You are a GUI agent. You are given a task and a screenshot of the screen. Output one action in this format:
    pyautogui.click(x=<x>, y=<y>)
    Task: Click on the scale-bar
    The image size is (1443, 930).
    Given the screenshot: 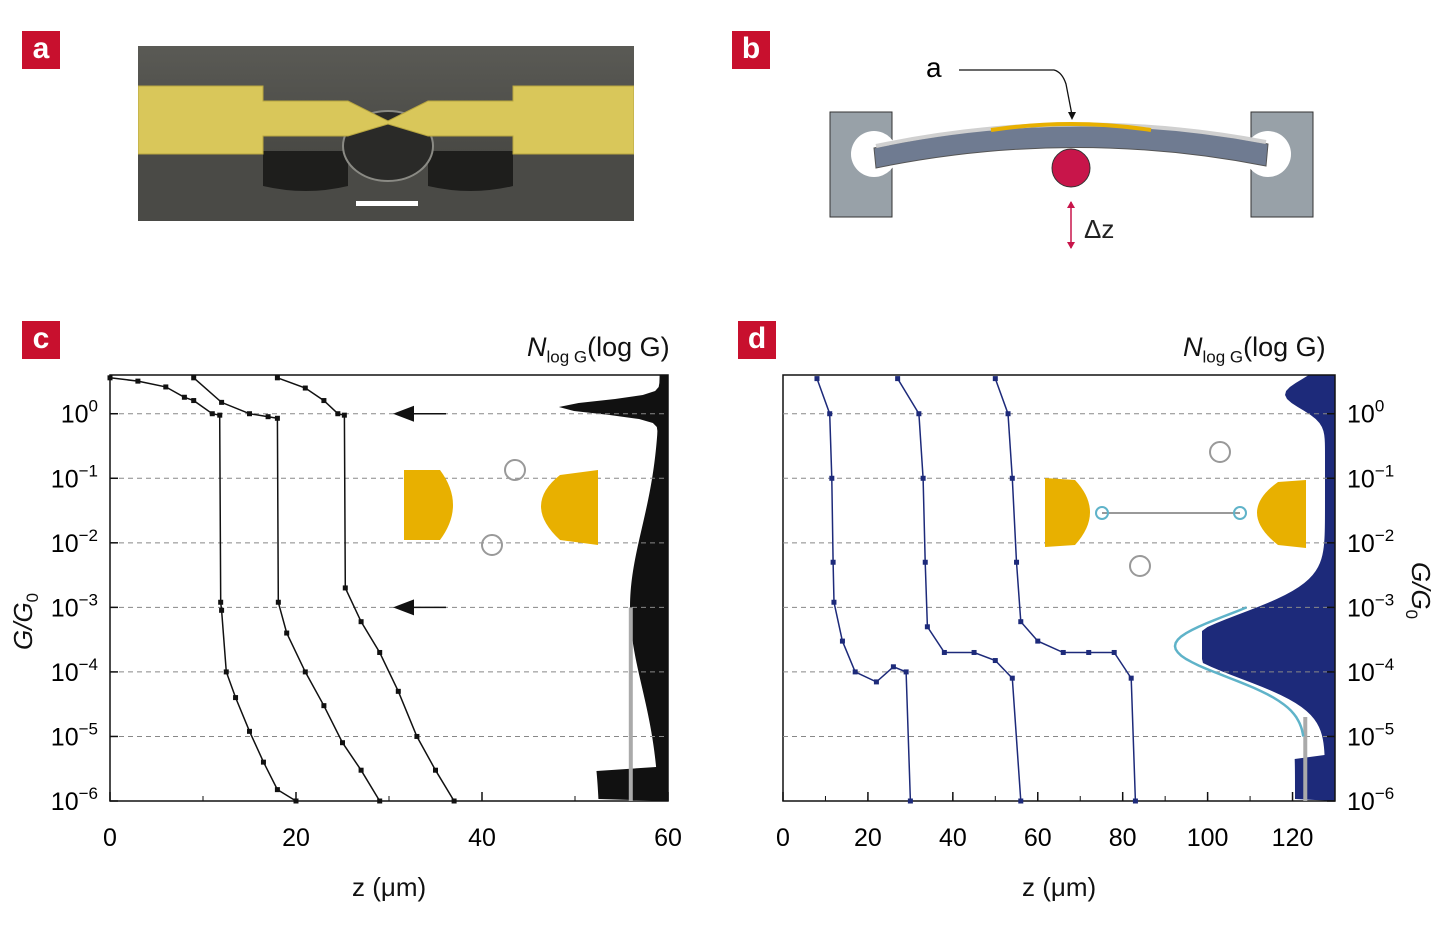 What is the action you would take?
    pyautogui.click(x=387, y=203)
    